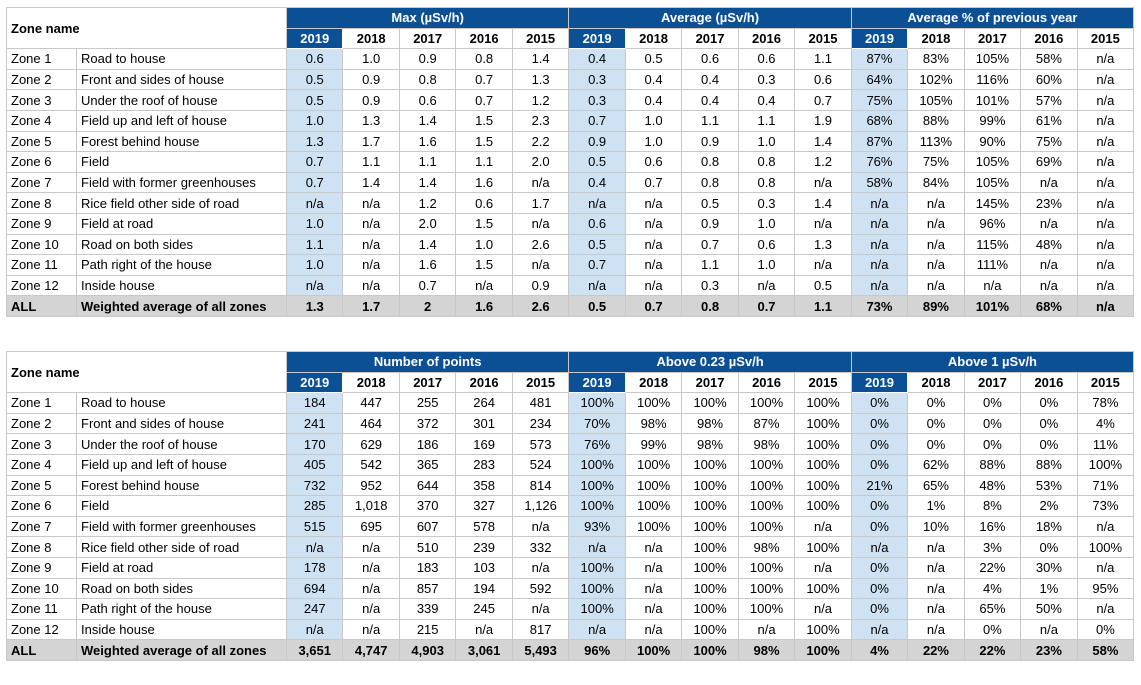 This screenshot has height=685, width=1141. Describe the element at coordinates (1049, 100) in the screenshot. I see `value-cell: 57%` at that location.